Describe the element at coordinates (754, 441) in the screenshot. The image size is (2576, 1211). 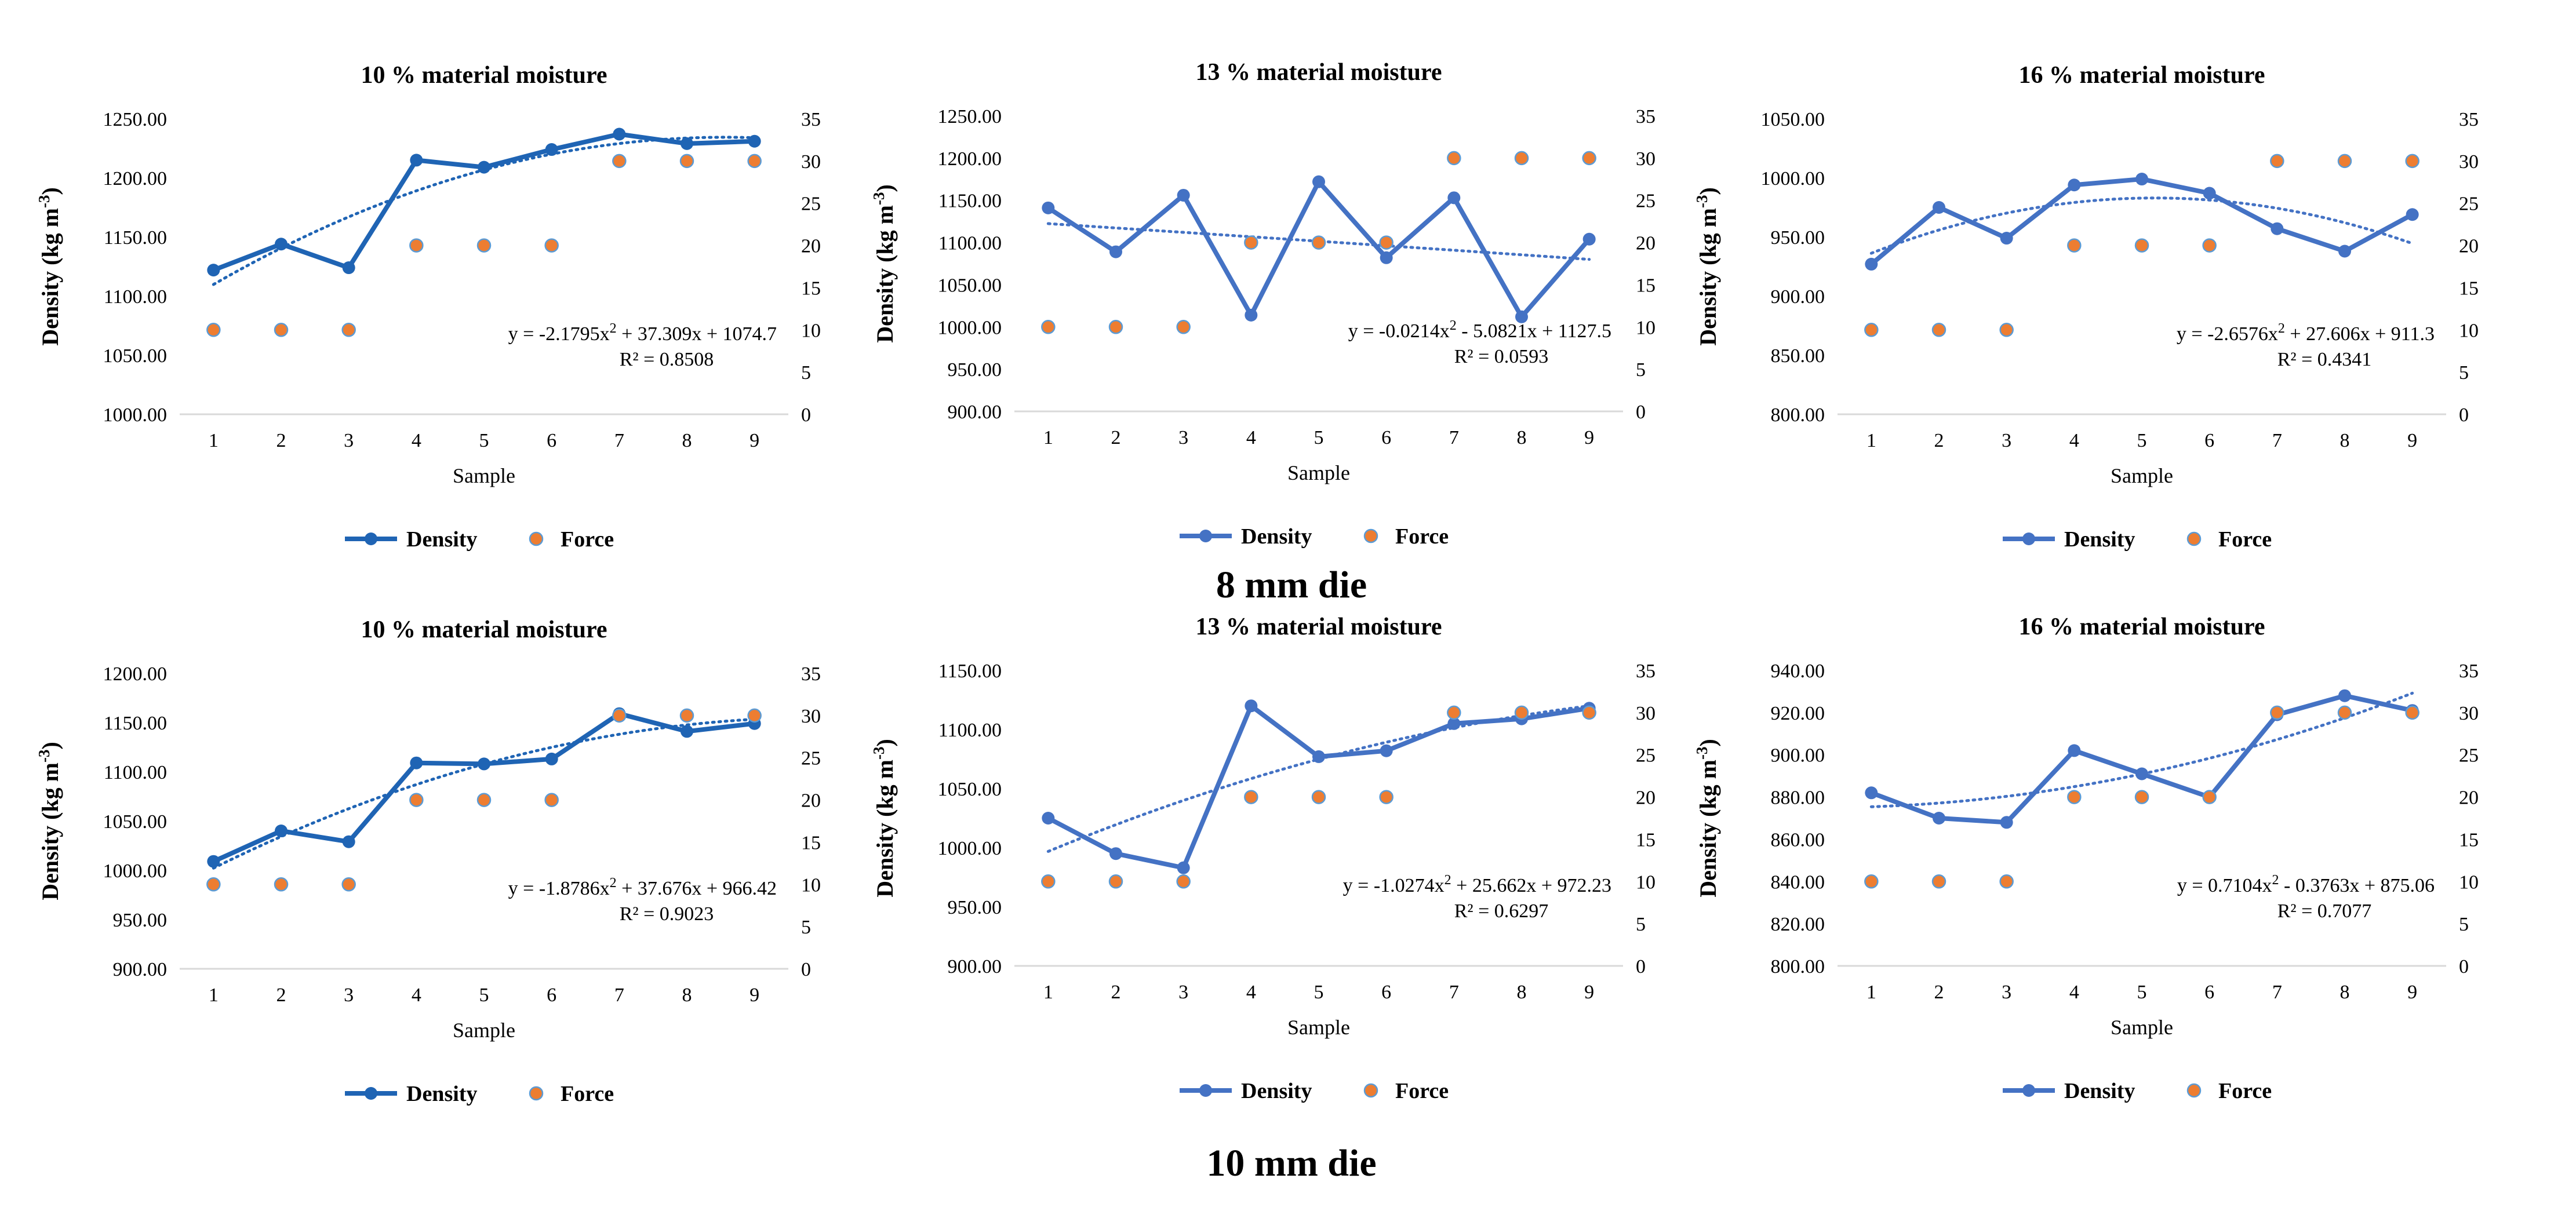
I see `x-tick-label: 9` at that location.